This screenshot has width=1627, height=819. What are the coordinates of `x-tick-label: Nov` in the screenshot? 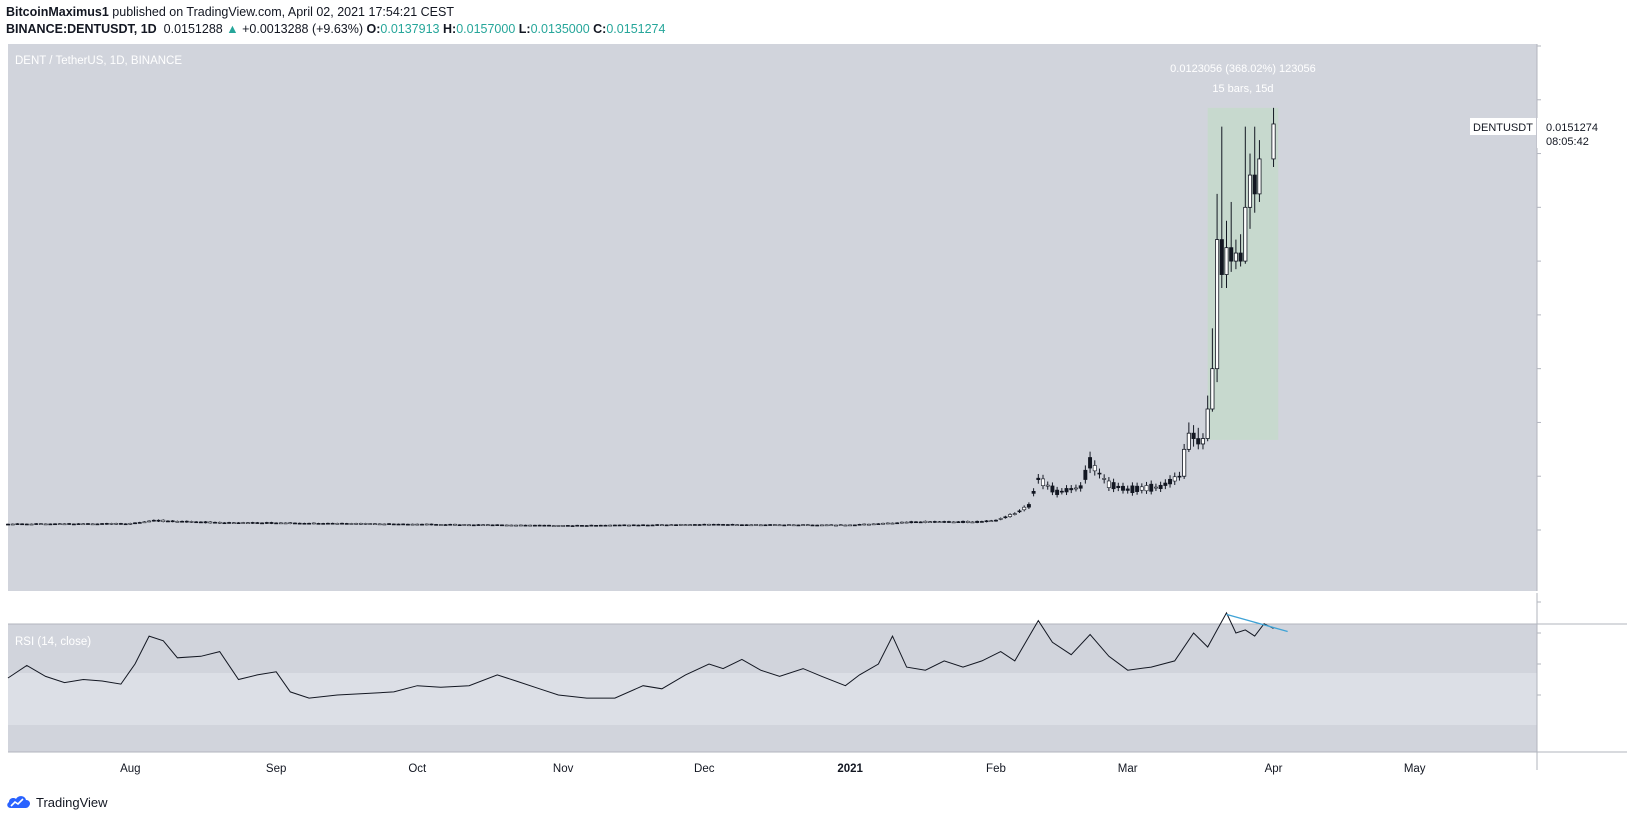 It's located at (563, 769).